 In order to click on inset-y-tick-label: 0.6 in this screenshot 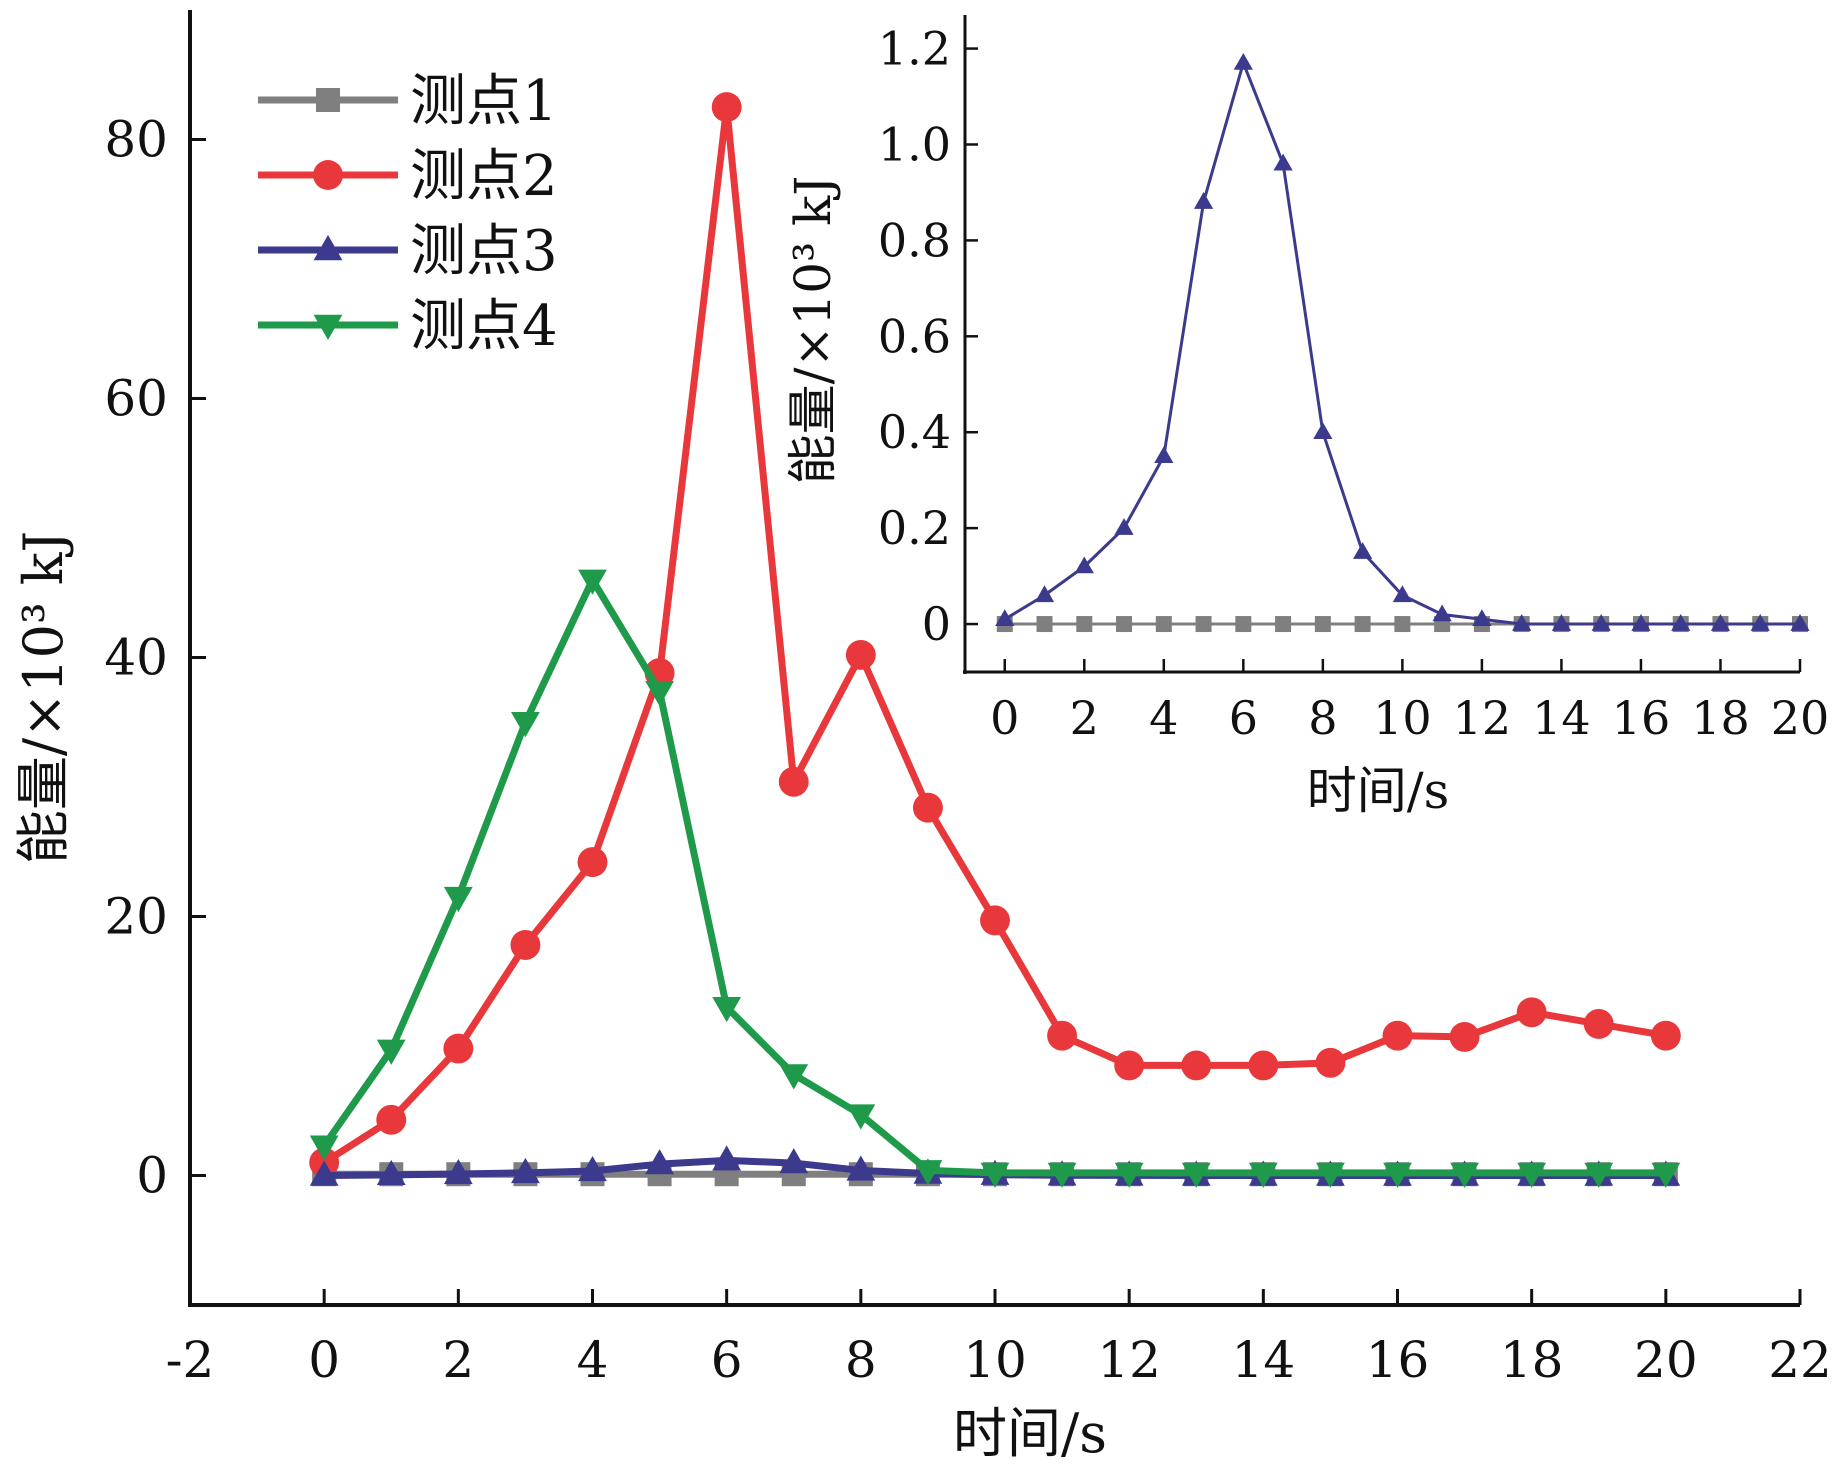, I will do `click(914, 336)`.